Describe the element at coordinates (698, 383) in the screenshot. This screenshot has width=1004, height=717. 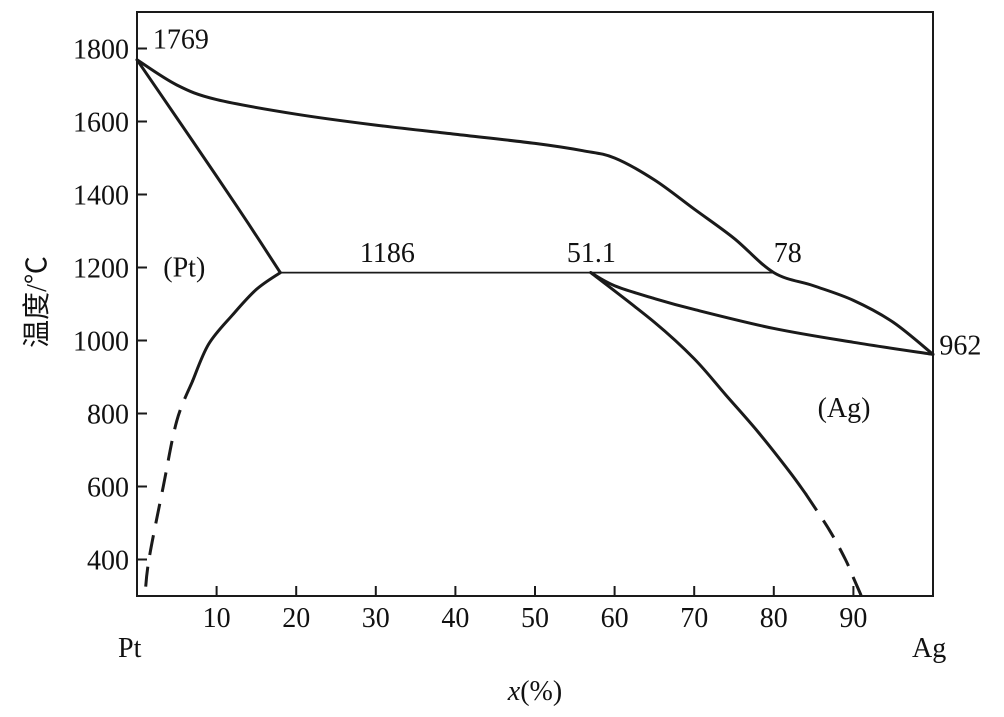
I see `curve-solvus-ag` at that location.